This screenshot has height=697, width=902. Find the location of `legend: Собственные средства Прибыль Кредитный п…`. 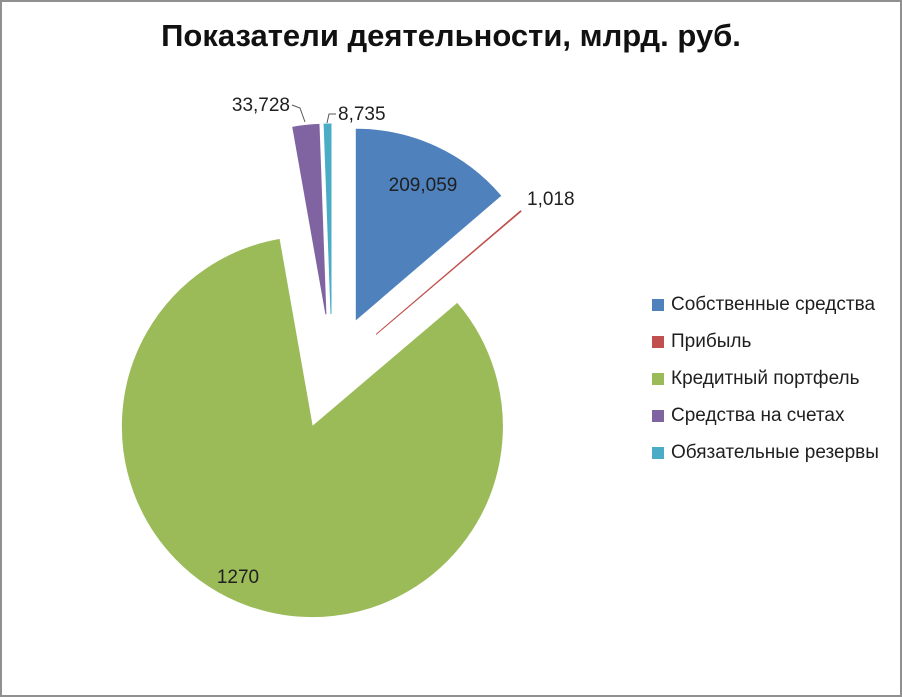

legend: Собственные средства Прибыль Кредитный п… is located at coordinates (765, 378).